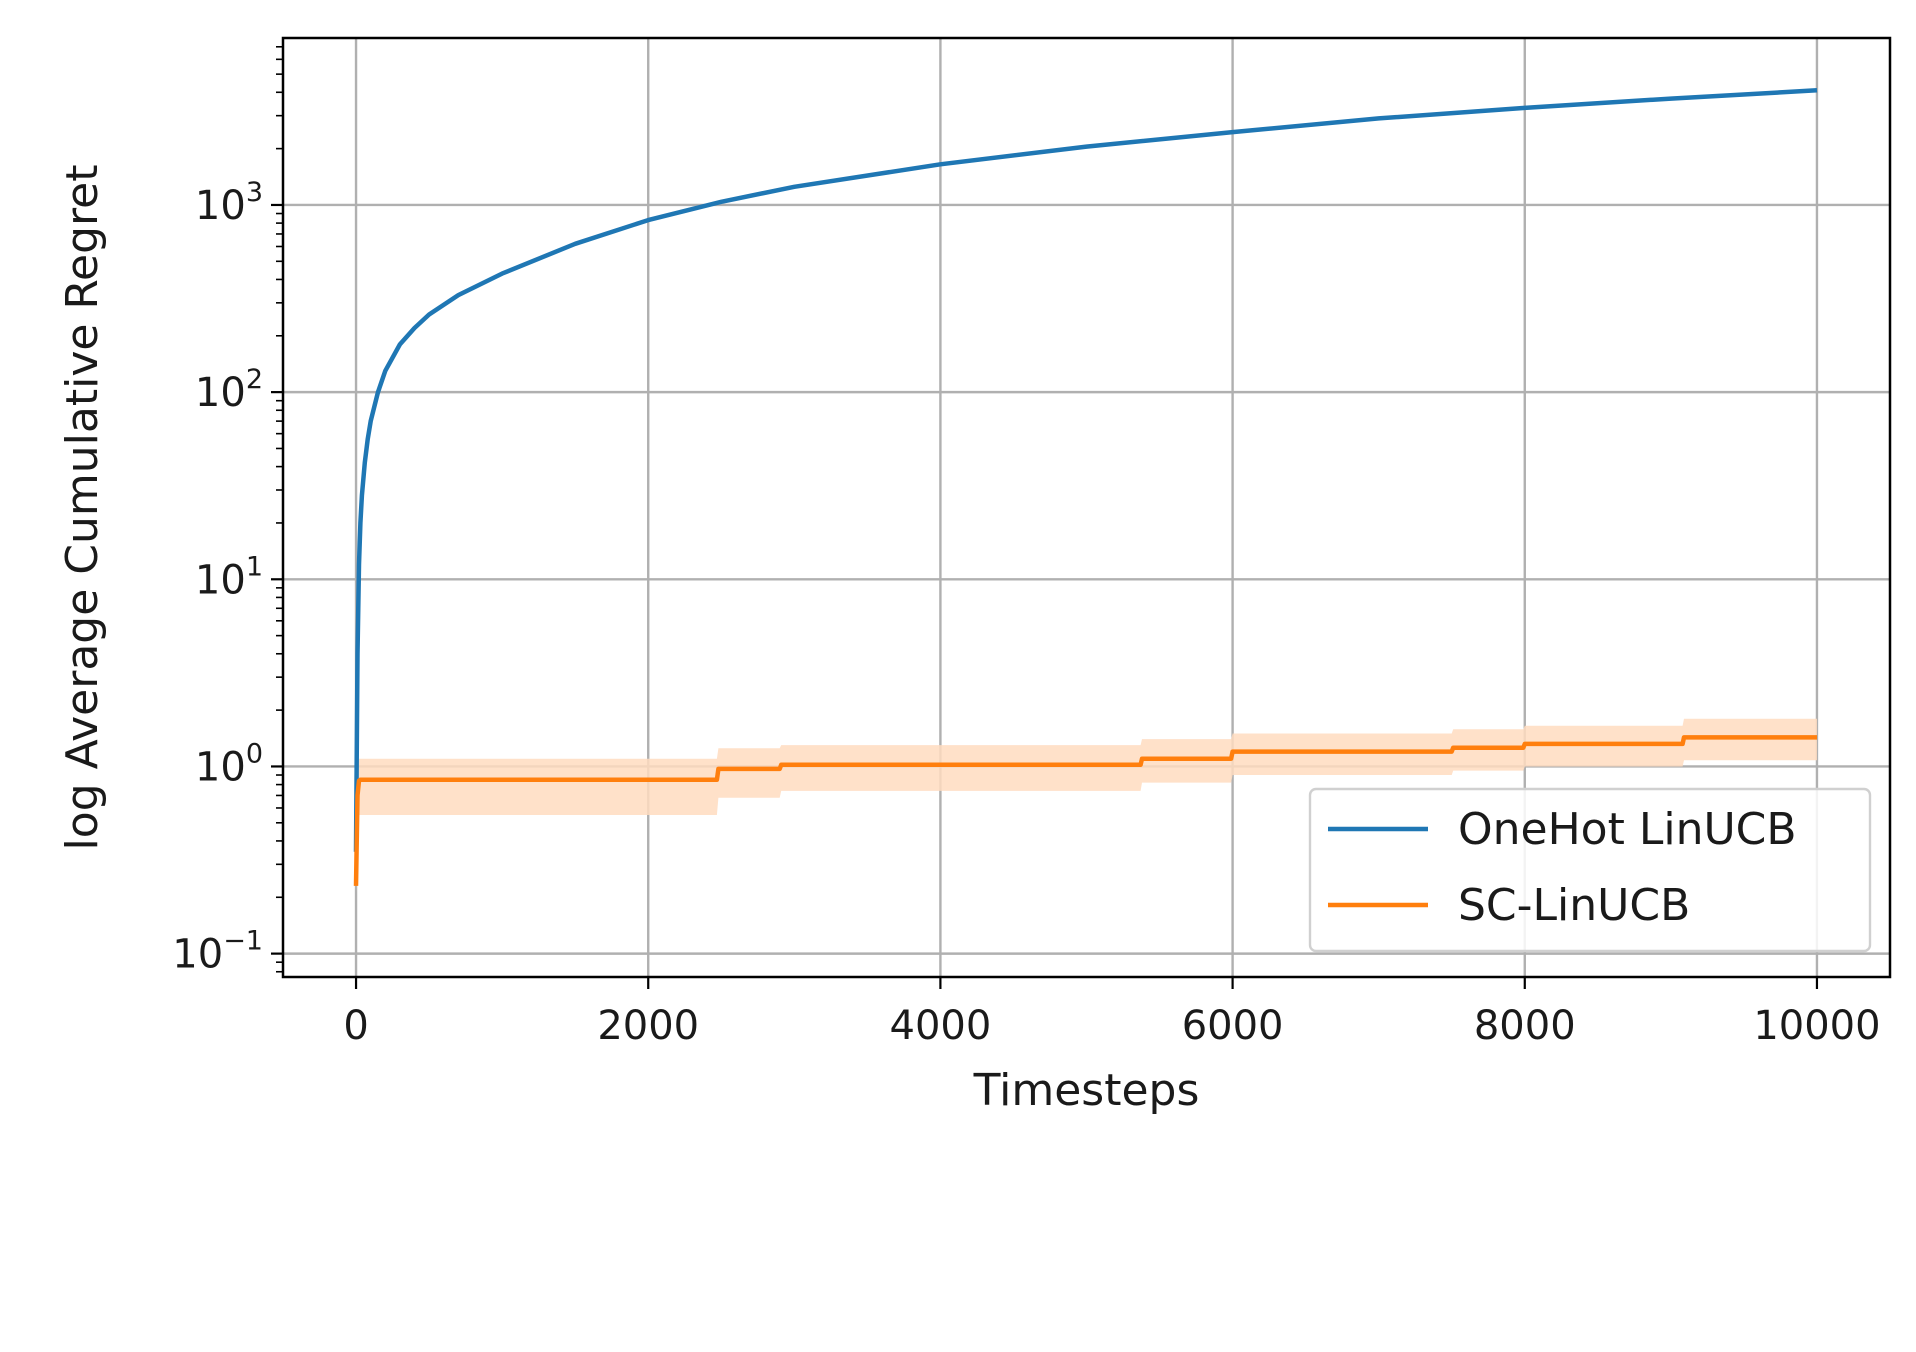  I want to click on legend-label: OneHot LinUCB, so click(1627, 829).